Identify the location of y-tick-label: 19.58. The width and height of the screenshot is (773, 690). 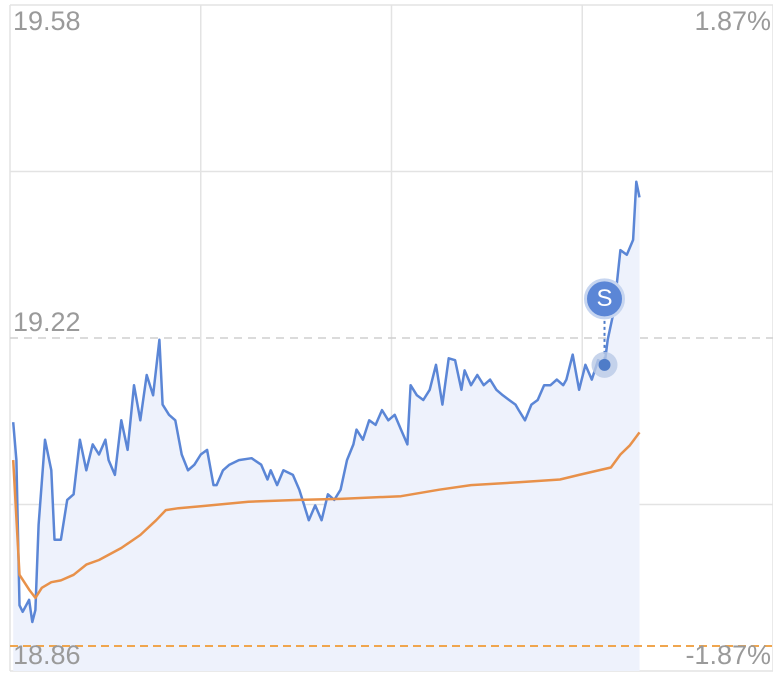
(47, 21).